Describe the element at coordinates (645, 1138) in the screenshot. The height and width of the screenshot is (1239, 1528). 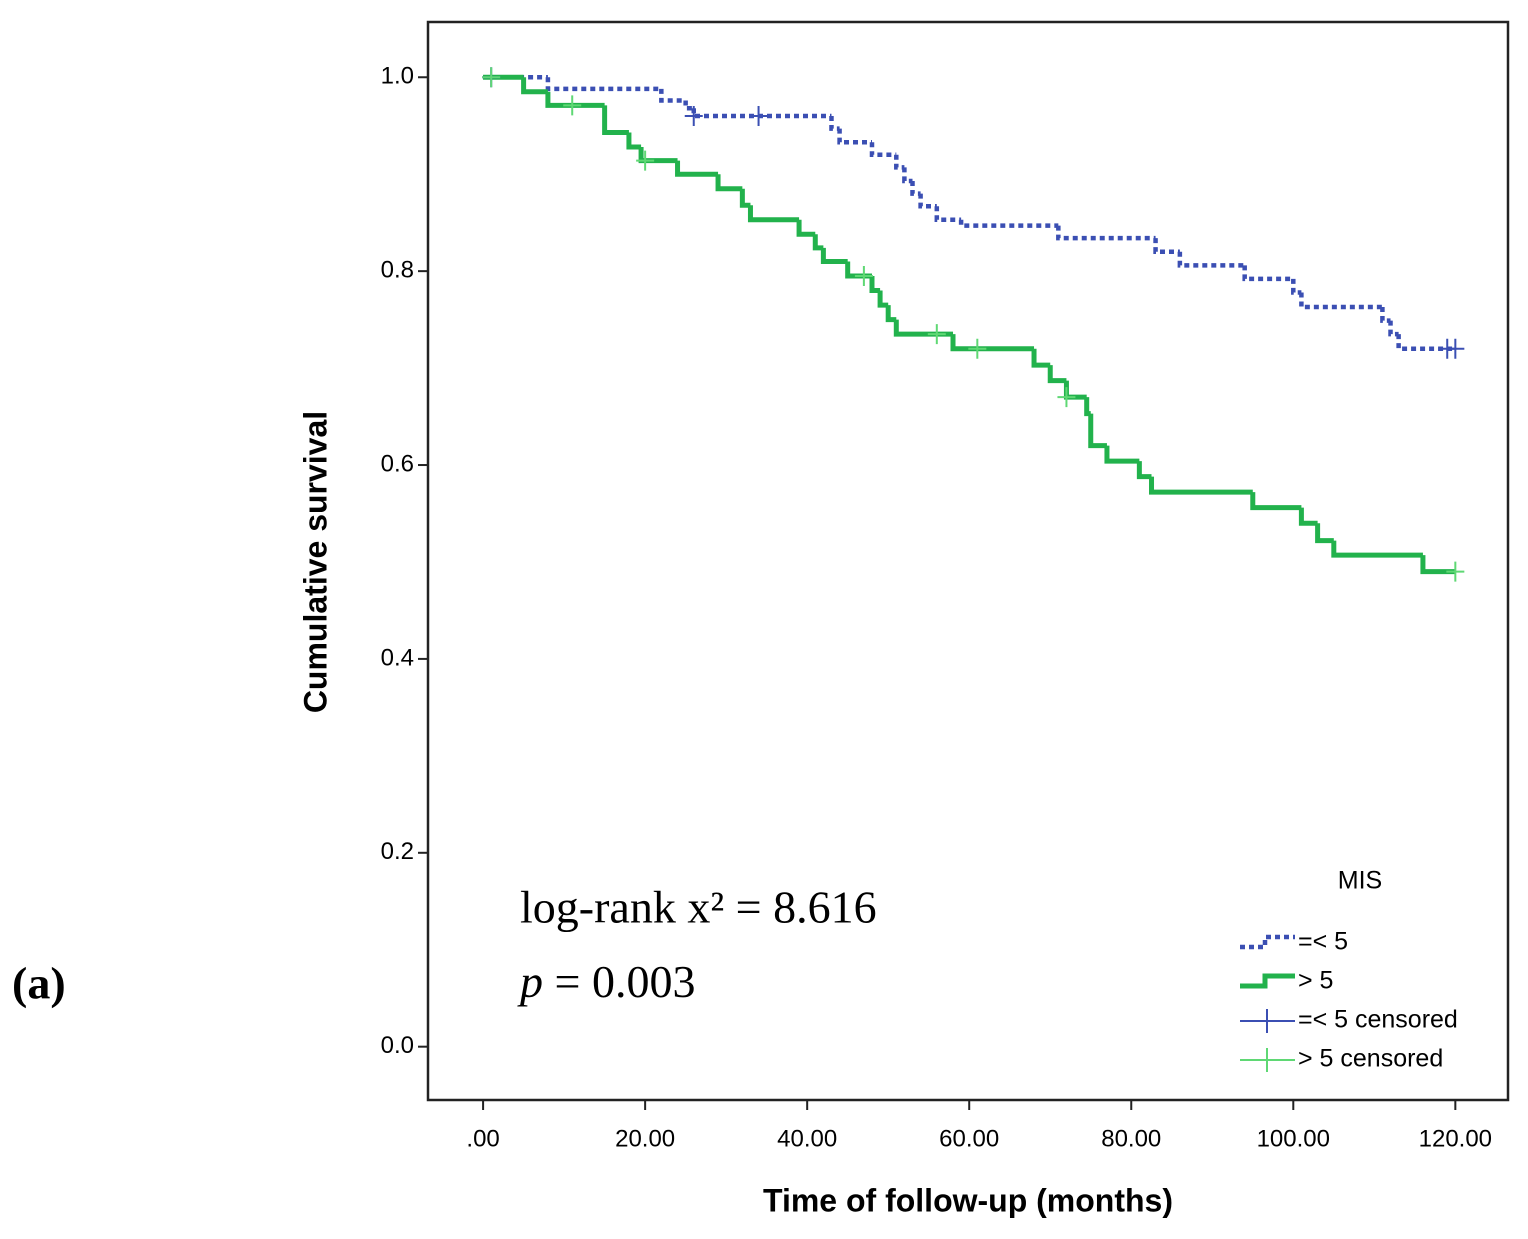
I see `x-tick-label: 20.00` at that location.